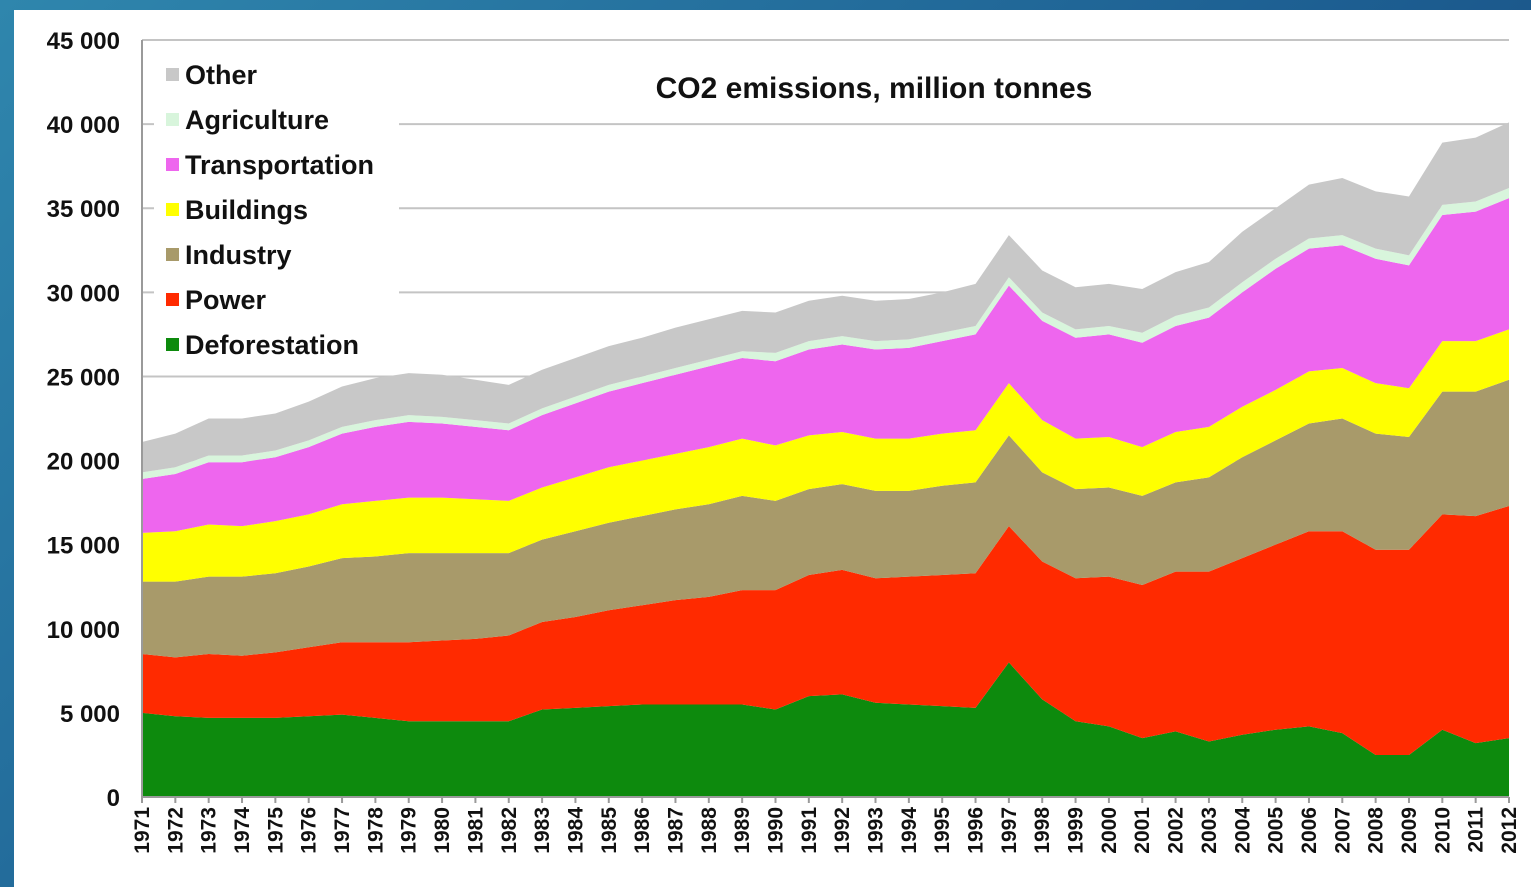 Image resolution: width=1531 pixels, height=887 pixels. Describe the element at coordinates (809, 830) in the screenshot. I see `x-tick-label: 1991` at that location.